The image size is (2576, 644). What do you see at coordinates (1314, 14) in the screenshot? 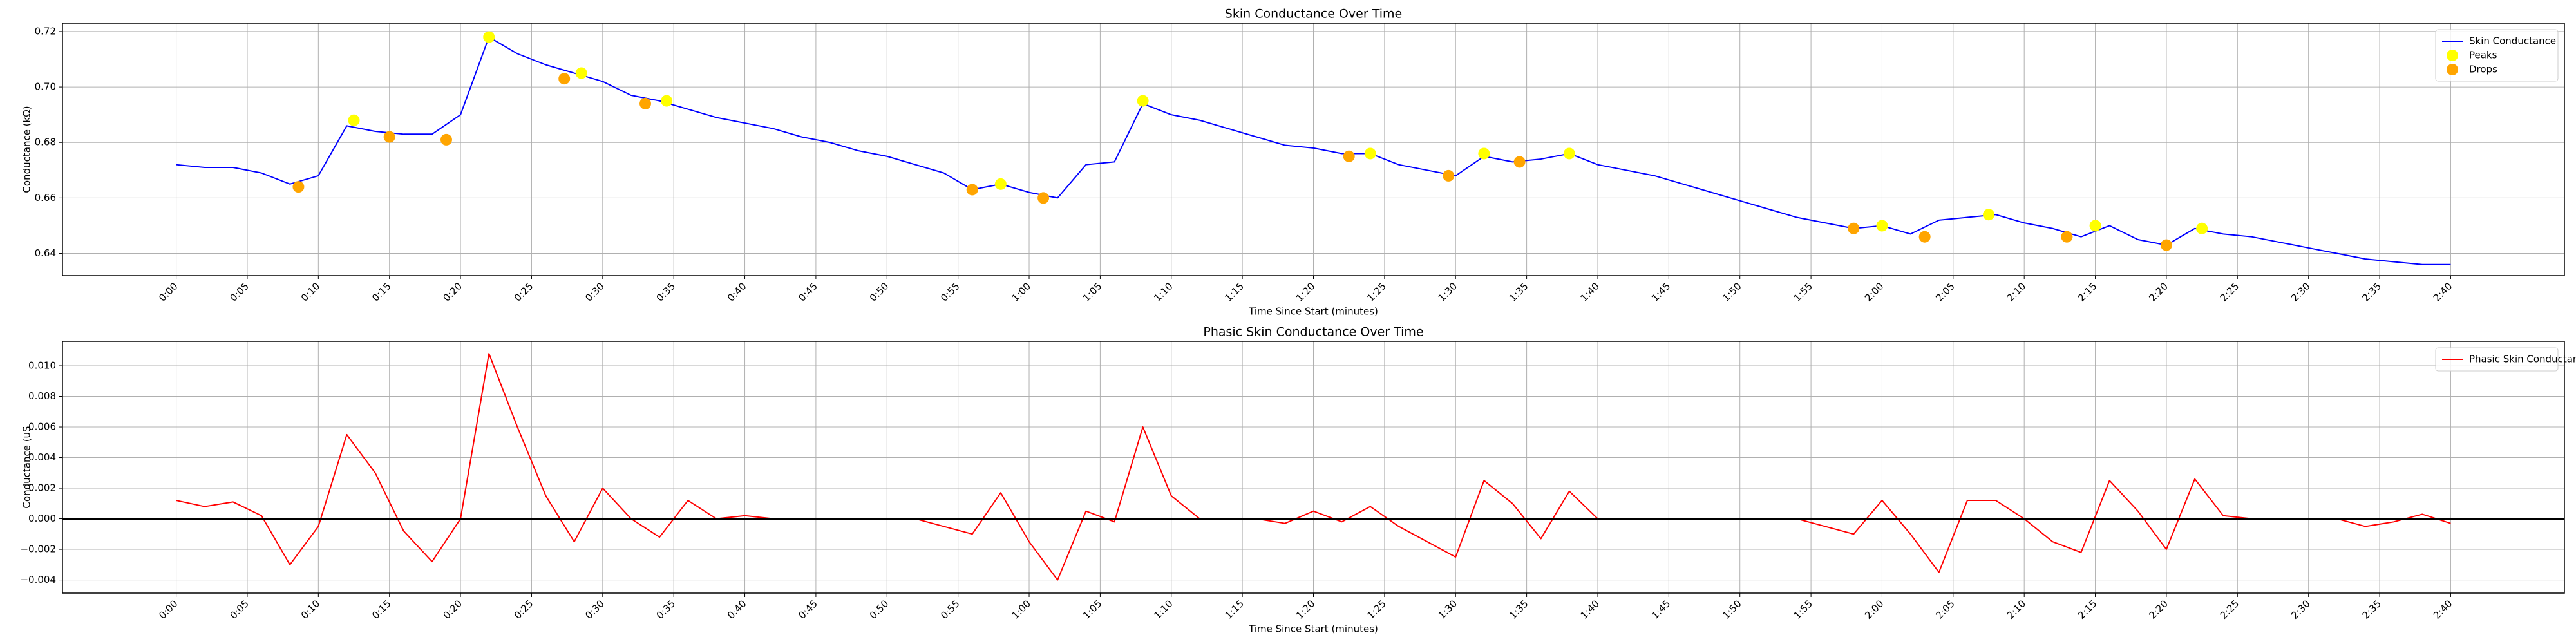
I see `chart-title: Skin Conductance Over Time` at bounding box center [1314, 14].